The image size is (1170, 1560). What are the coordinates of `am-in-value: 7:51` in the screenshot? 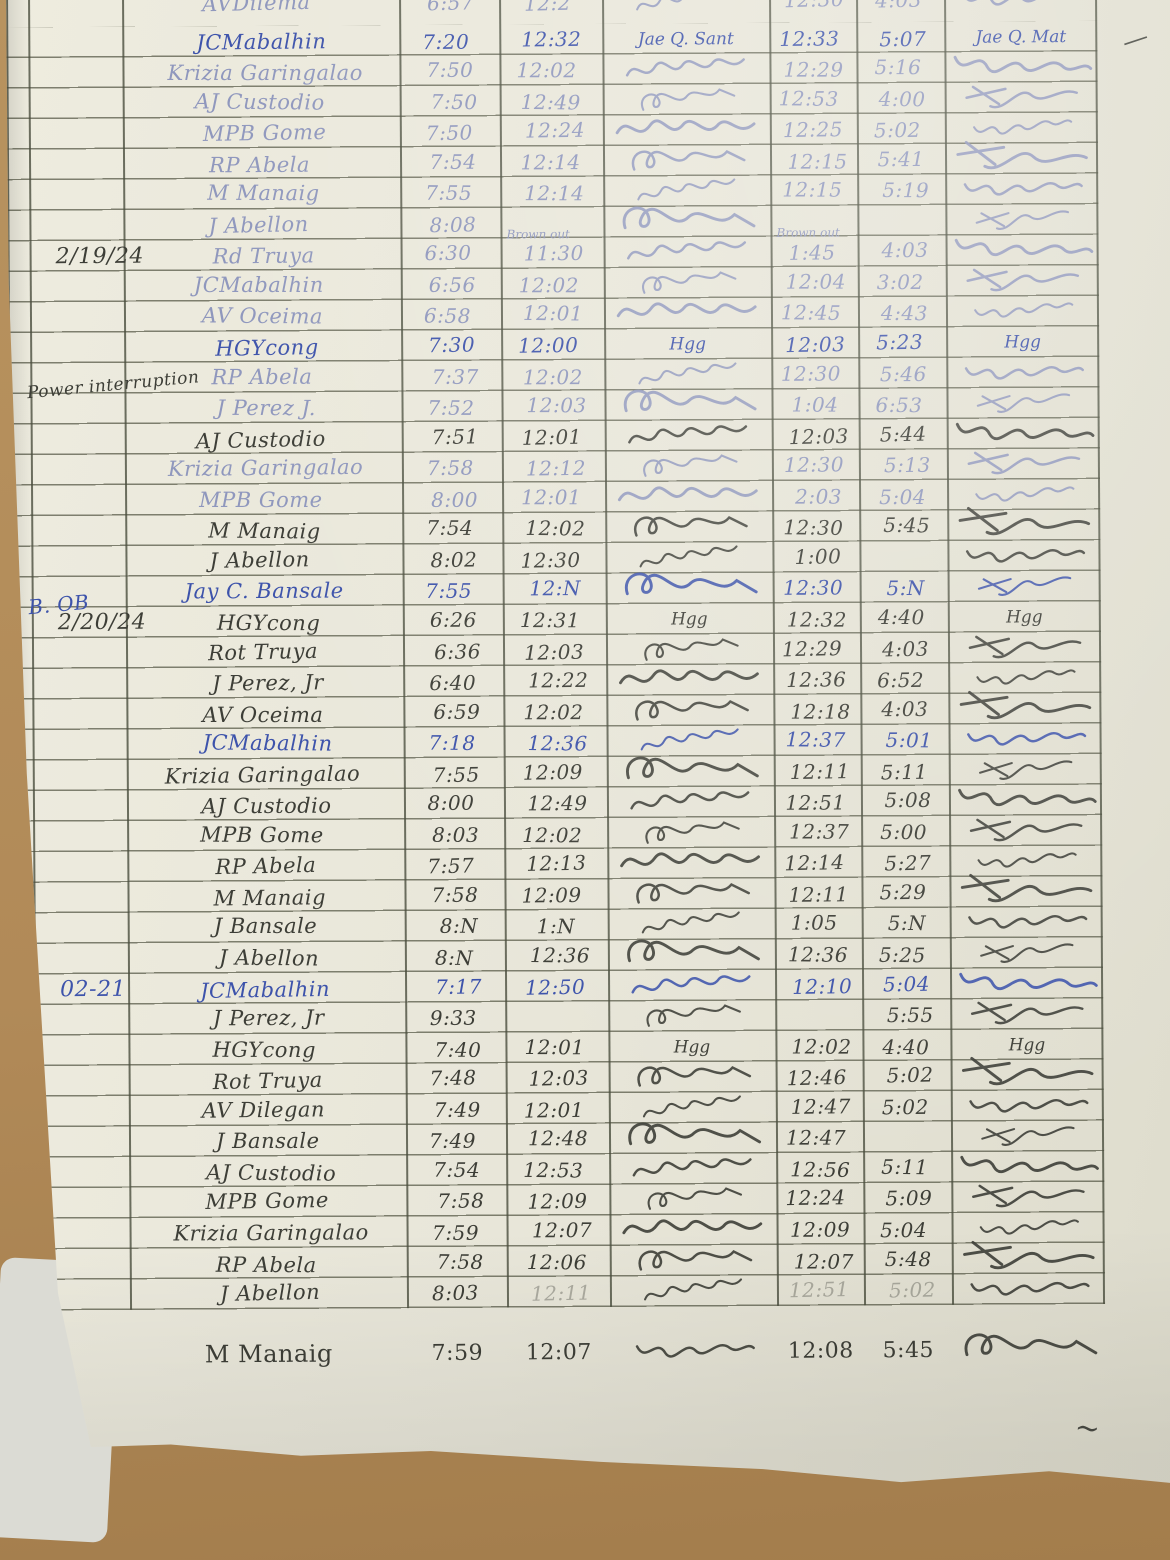 It's located at (454, 436).